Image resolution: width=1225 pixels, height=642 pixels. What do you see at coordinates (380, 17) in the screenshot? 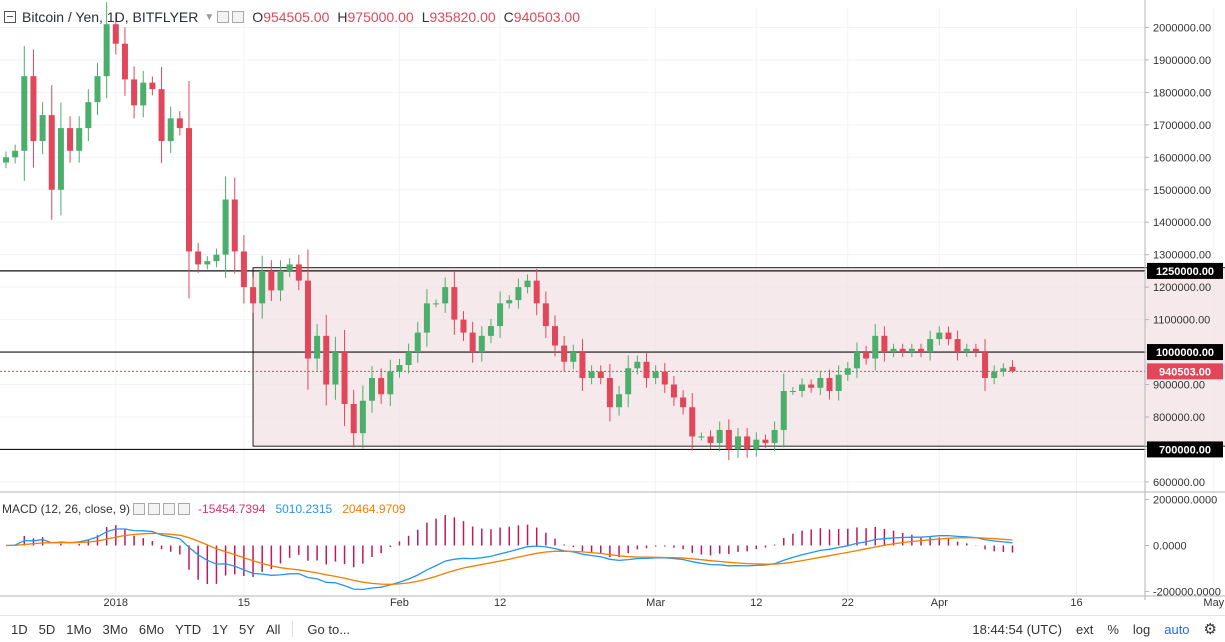
I see `high-value: 975000.00` at bounding box center [380, 17].